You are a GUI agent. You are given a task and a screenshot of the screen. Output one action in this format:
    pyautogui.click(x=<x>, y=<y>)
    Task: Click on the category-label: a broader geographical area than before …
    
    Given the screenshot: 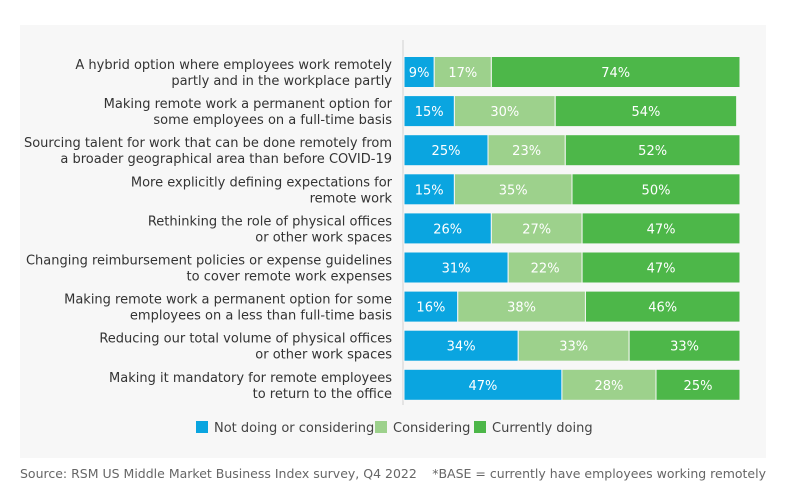 What is the action you would take?
    pyautogui.click(x=226, y=159)
    